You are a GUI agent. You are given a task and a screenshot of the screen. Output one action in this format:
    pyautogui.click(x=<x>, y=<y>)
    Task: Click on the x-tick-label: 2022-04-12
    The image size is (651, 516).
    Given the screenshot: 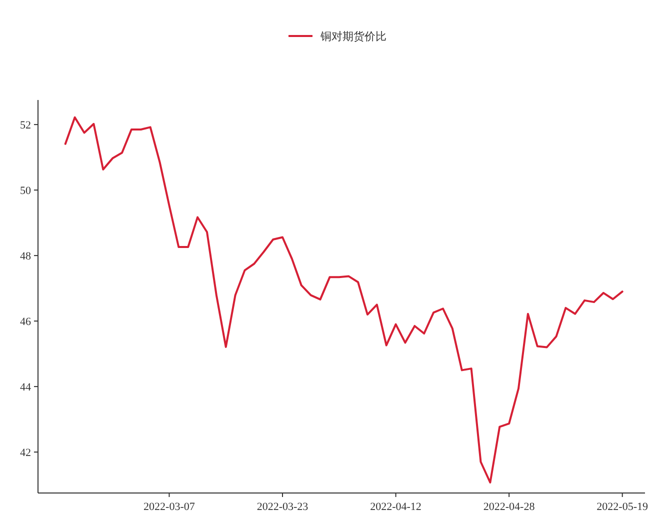 What is the action you would take?
    pyautogui.click(x=396, y=507)
    